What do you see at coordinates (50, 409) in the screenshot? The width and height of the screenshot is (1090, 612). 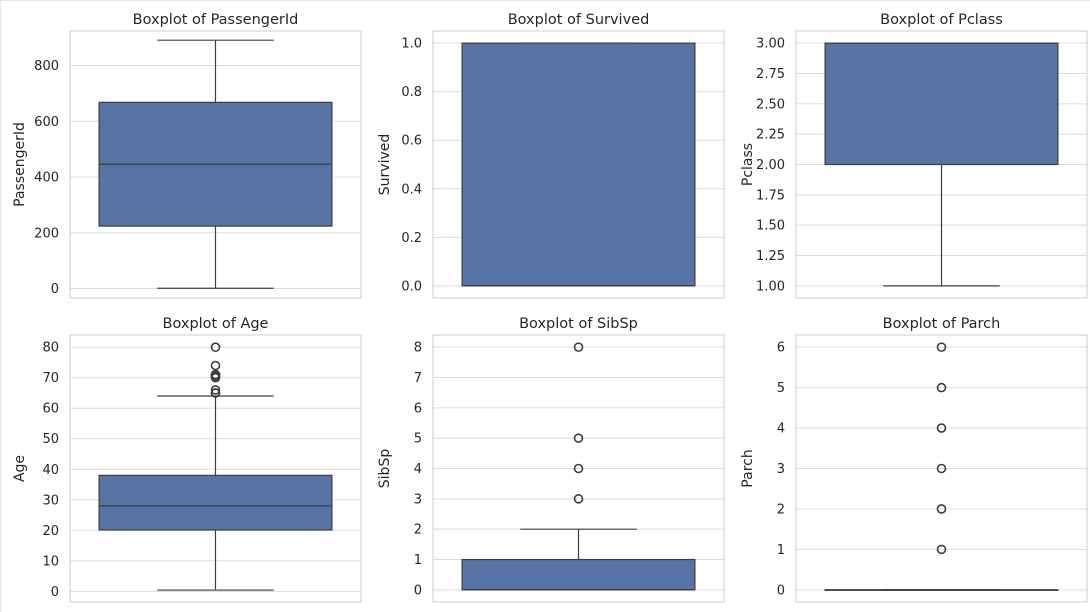 I see `y-tick-label: 60` at bounding box center [50, 409].